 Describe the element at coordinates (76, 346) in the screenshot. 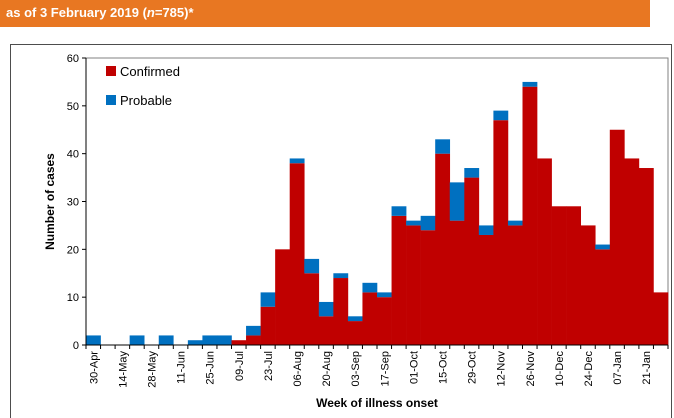

I see `y-tick-label: 0` at that location.